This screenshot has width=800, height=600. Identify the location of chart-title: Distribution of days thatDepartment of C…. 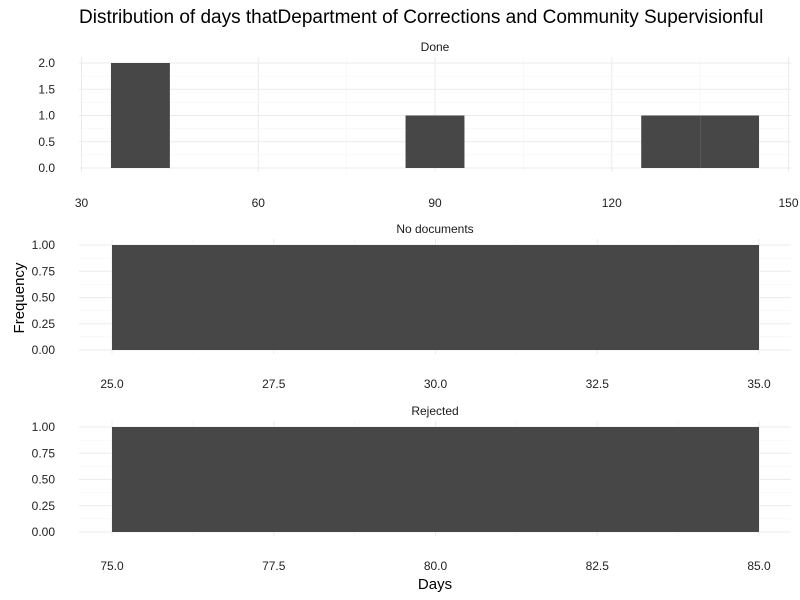
(421, 17).